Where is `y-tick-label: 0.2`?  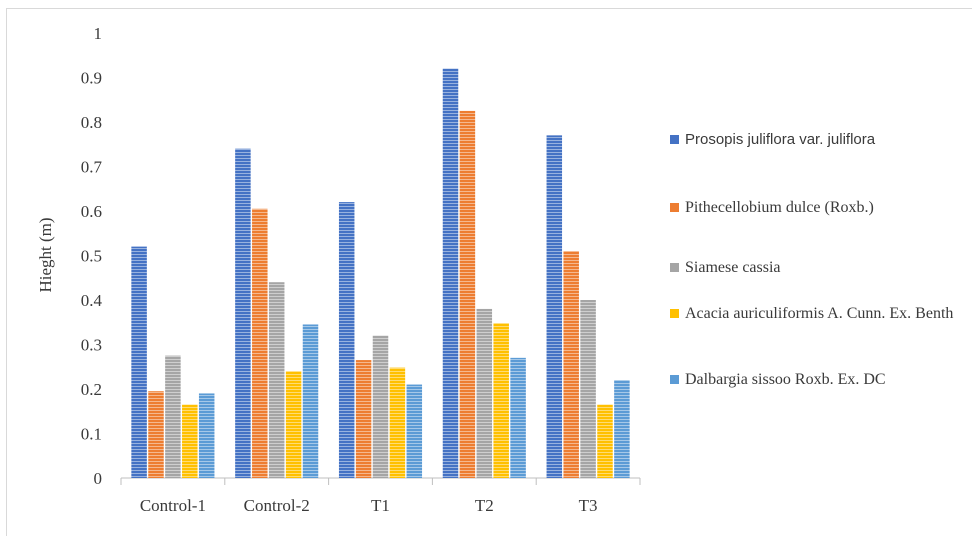
y-tick-label: 0.2 is located at coordinates (91, 389).